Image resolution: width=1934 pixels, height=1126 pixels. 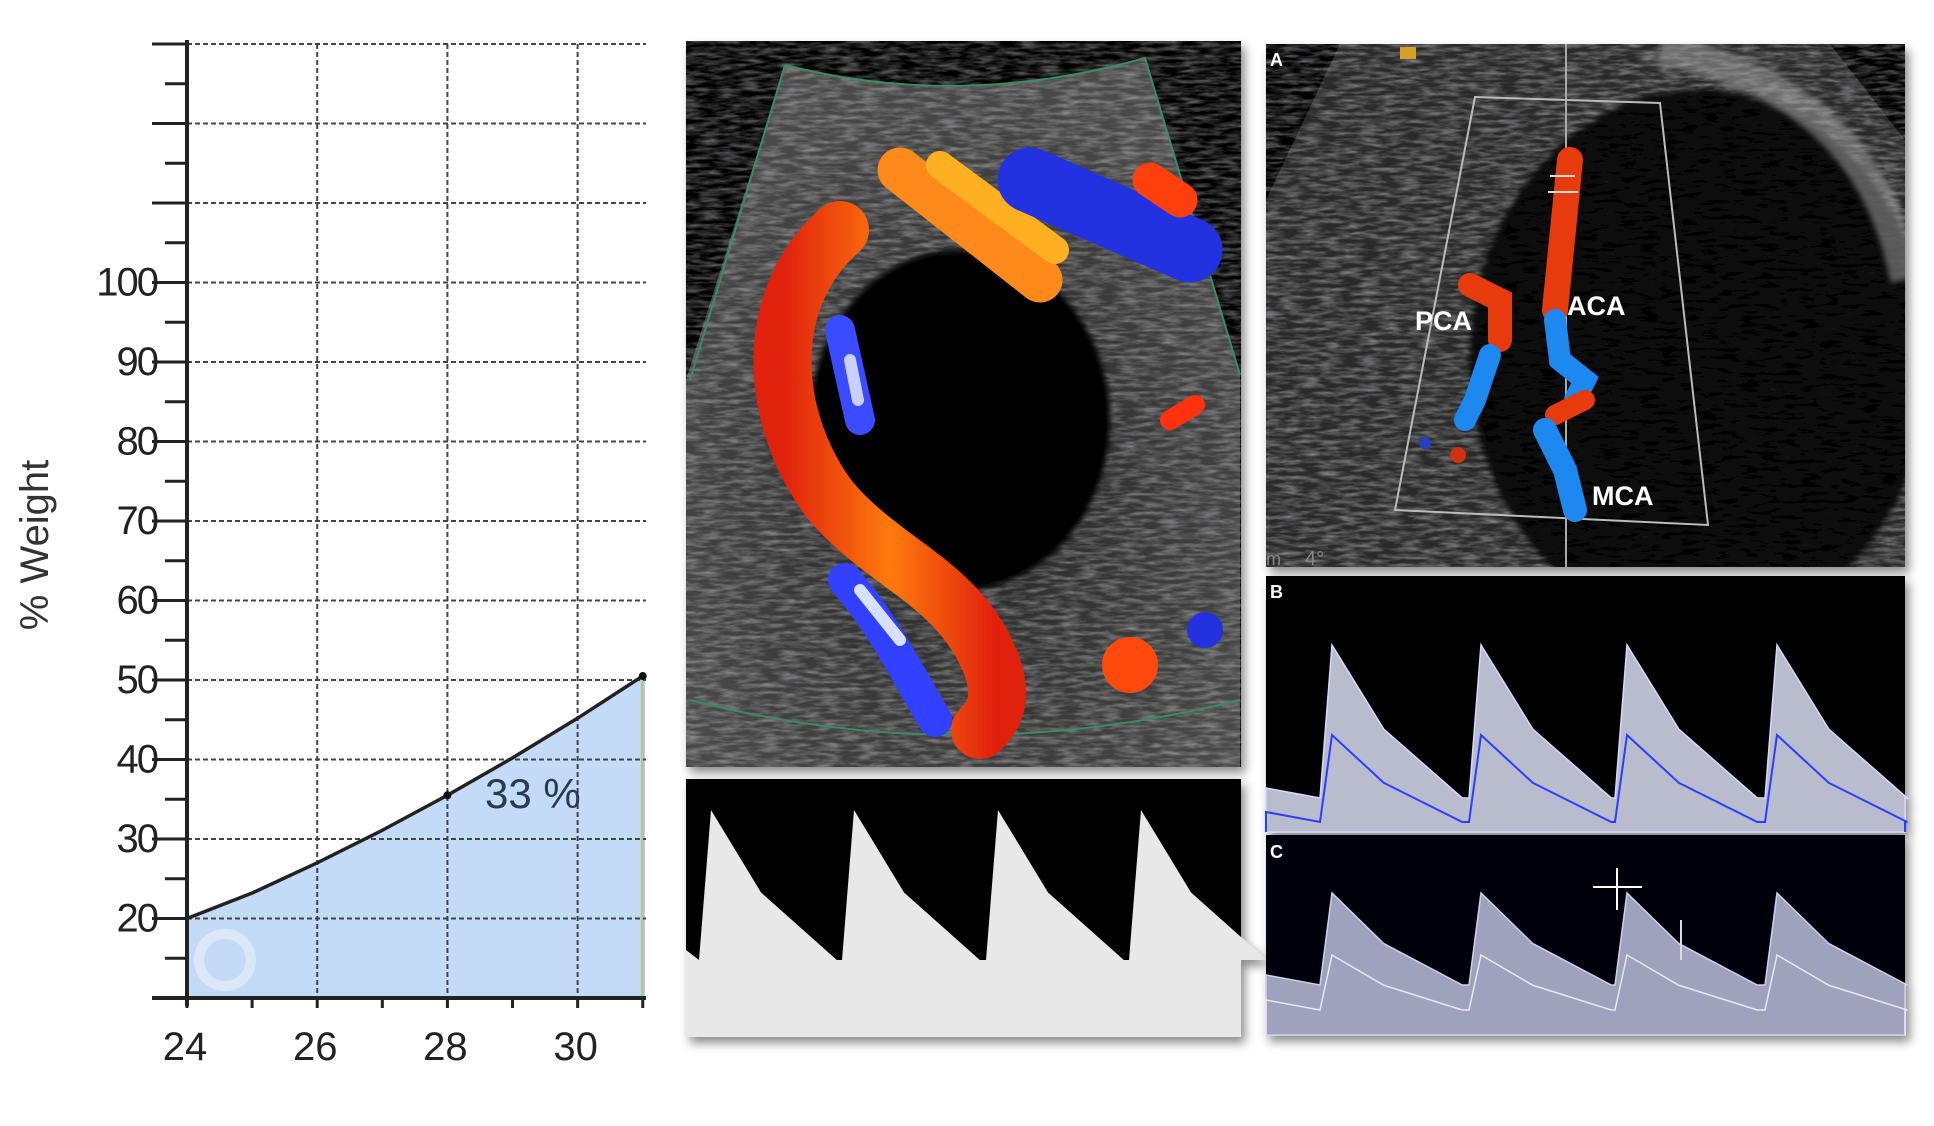 What do you see at coordinates (1276, 60) in the screenshot?
I see `panel-a-label: A` at bounding box center [1276, 60].